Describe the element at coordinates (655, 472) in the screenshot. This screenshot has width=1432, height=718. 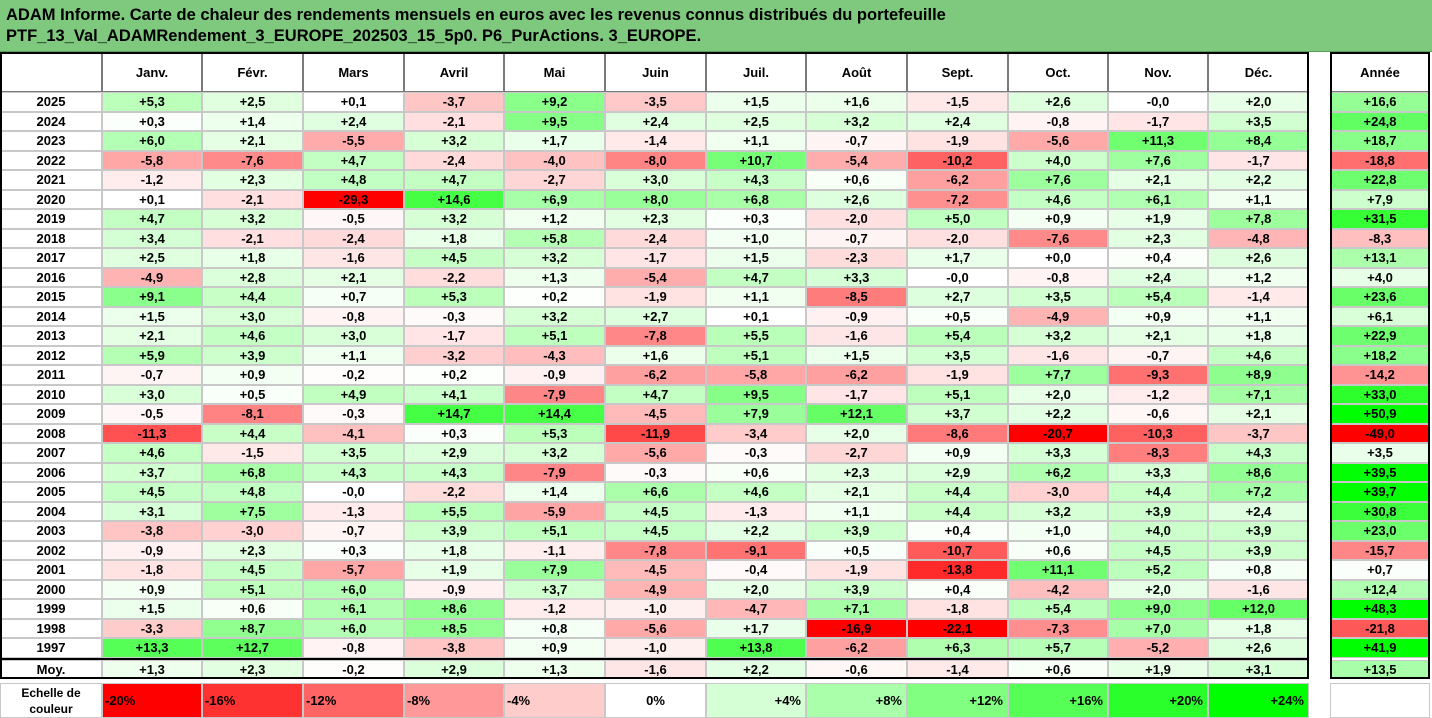
I see `heatmap-cell: -0,3` at that location.